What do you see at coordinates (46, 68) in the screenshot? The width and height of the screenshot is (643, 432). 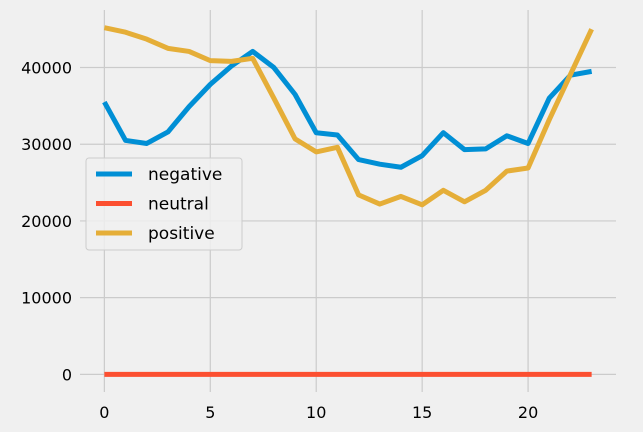 I see `y-tick-label: 40000` at bounding box center [46, 68].